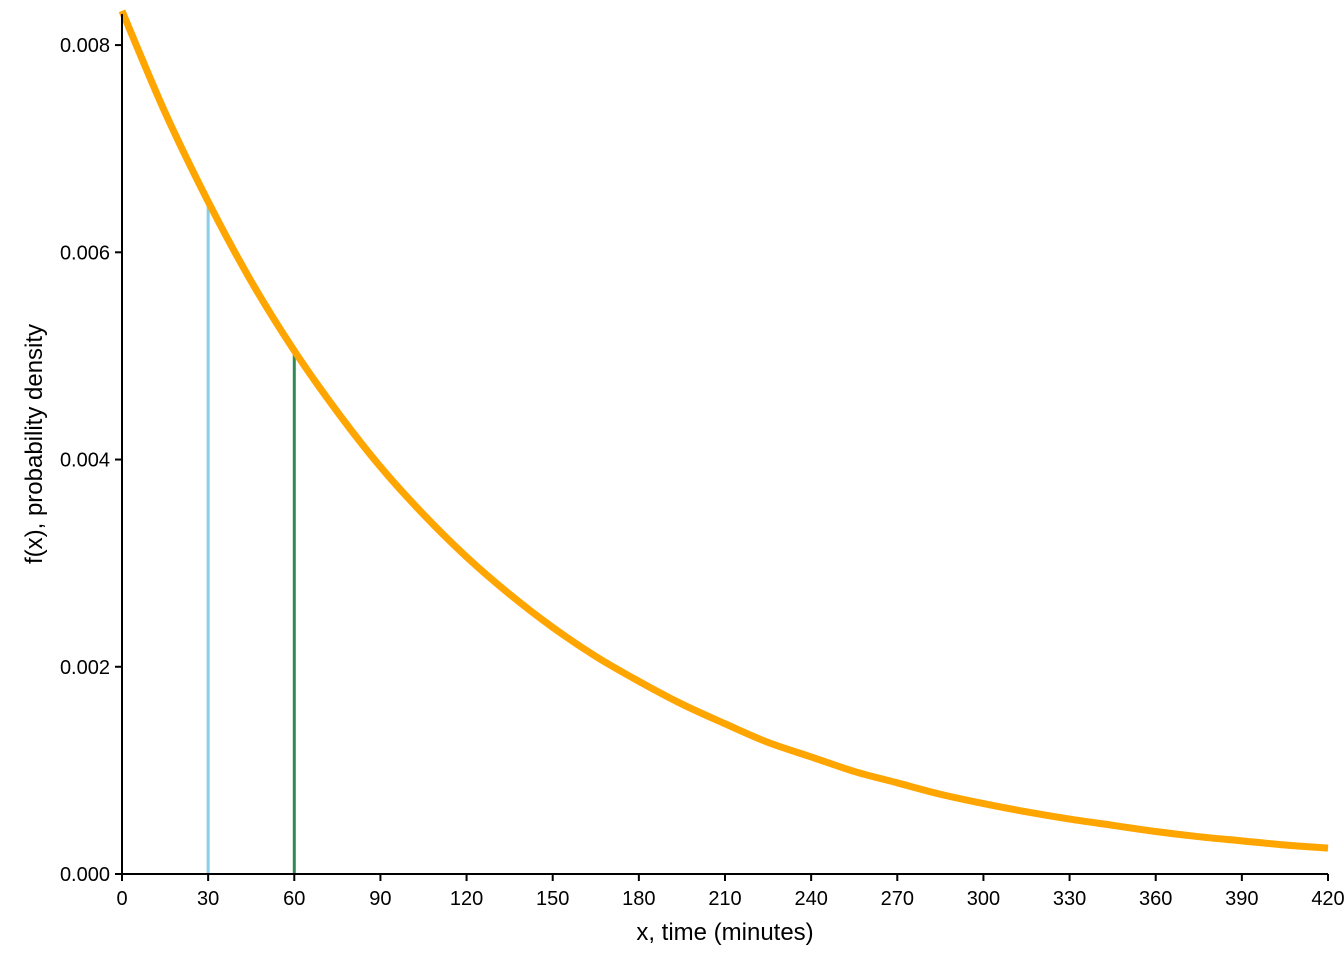 Image resolution: width=1344 pixels, height=960 pixels. I want to click on x-tick-label: 30, so click(208, 899).